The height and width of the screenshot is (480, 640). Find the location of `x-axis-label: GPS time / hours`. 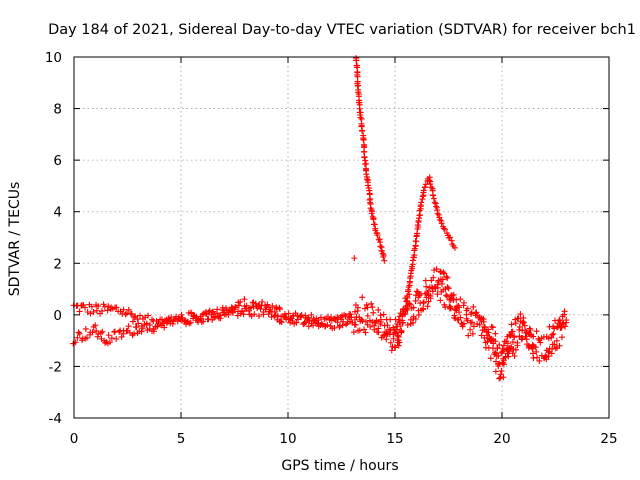

x-axis-label: GPS time / hours is located at coordinates (339, 466).